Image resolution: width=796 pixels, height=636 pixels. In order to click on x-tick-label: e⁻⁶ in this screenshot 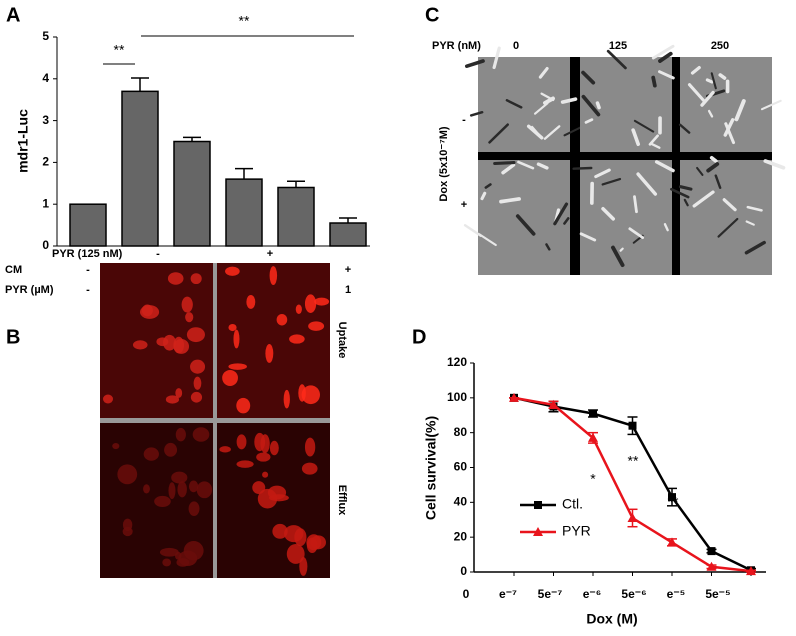, I will do `click(592, 594)`.